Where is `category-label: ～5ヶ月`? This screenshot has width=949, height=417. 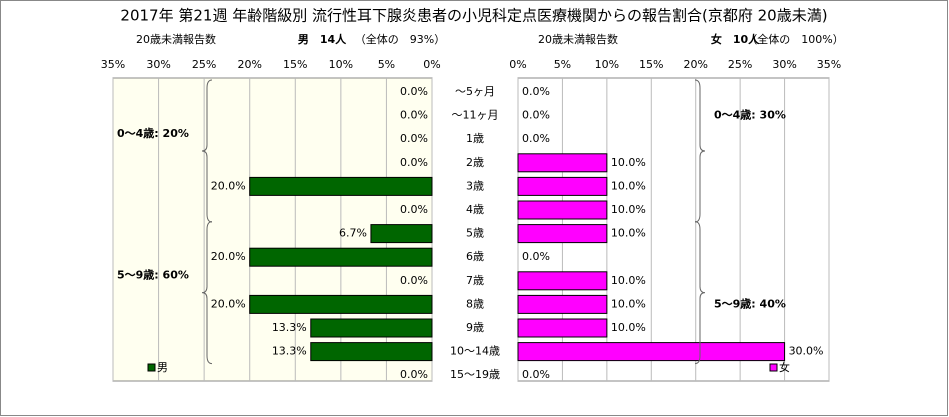 category-label: ～5ヶ月 is located at coordinates (475, 91).